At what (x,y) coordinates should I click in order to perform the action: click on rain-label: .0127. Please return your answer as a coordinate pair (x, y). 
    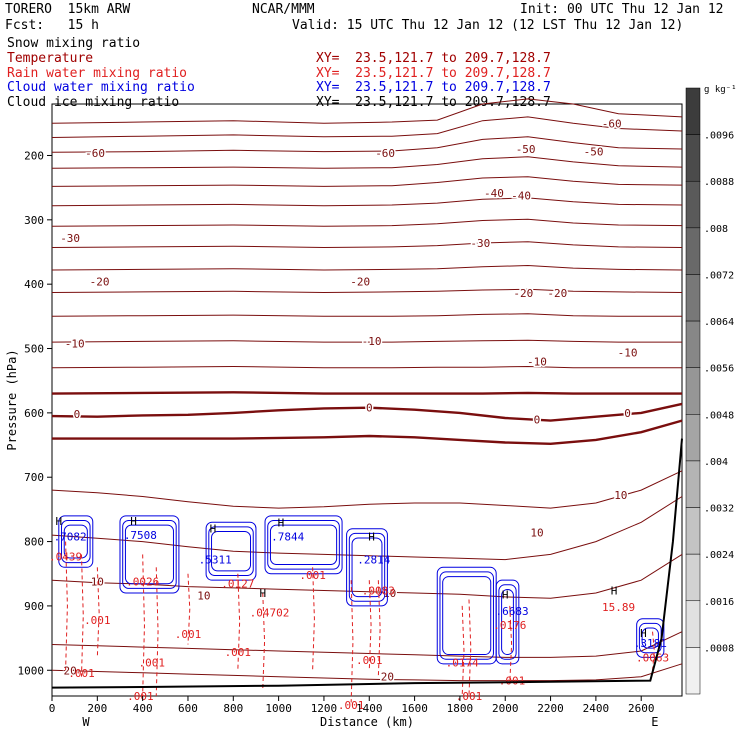
    Looking at the image, I should click on (237, 583).